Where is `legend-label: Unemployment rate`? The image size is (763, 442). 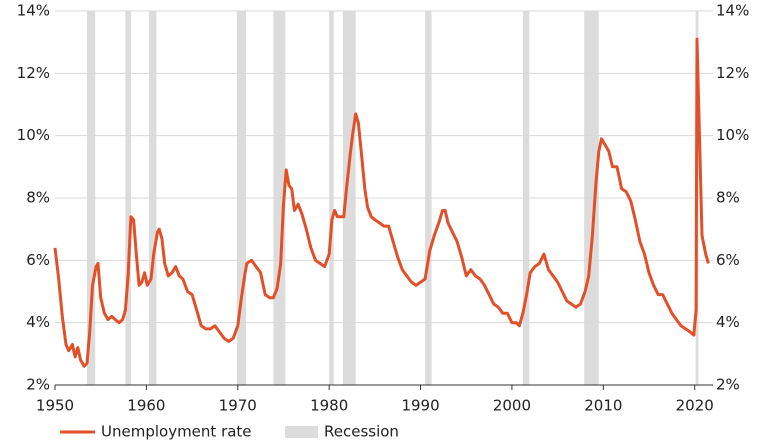 legend-label: Unemployment rate is located at coordinates (176, 432).